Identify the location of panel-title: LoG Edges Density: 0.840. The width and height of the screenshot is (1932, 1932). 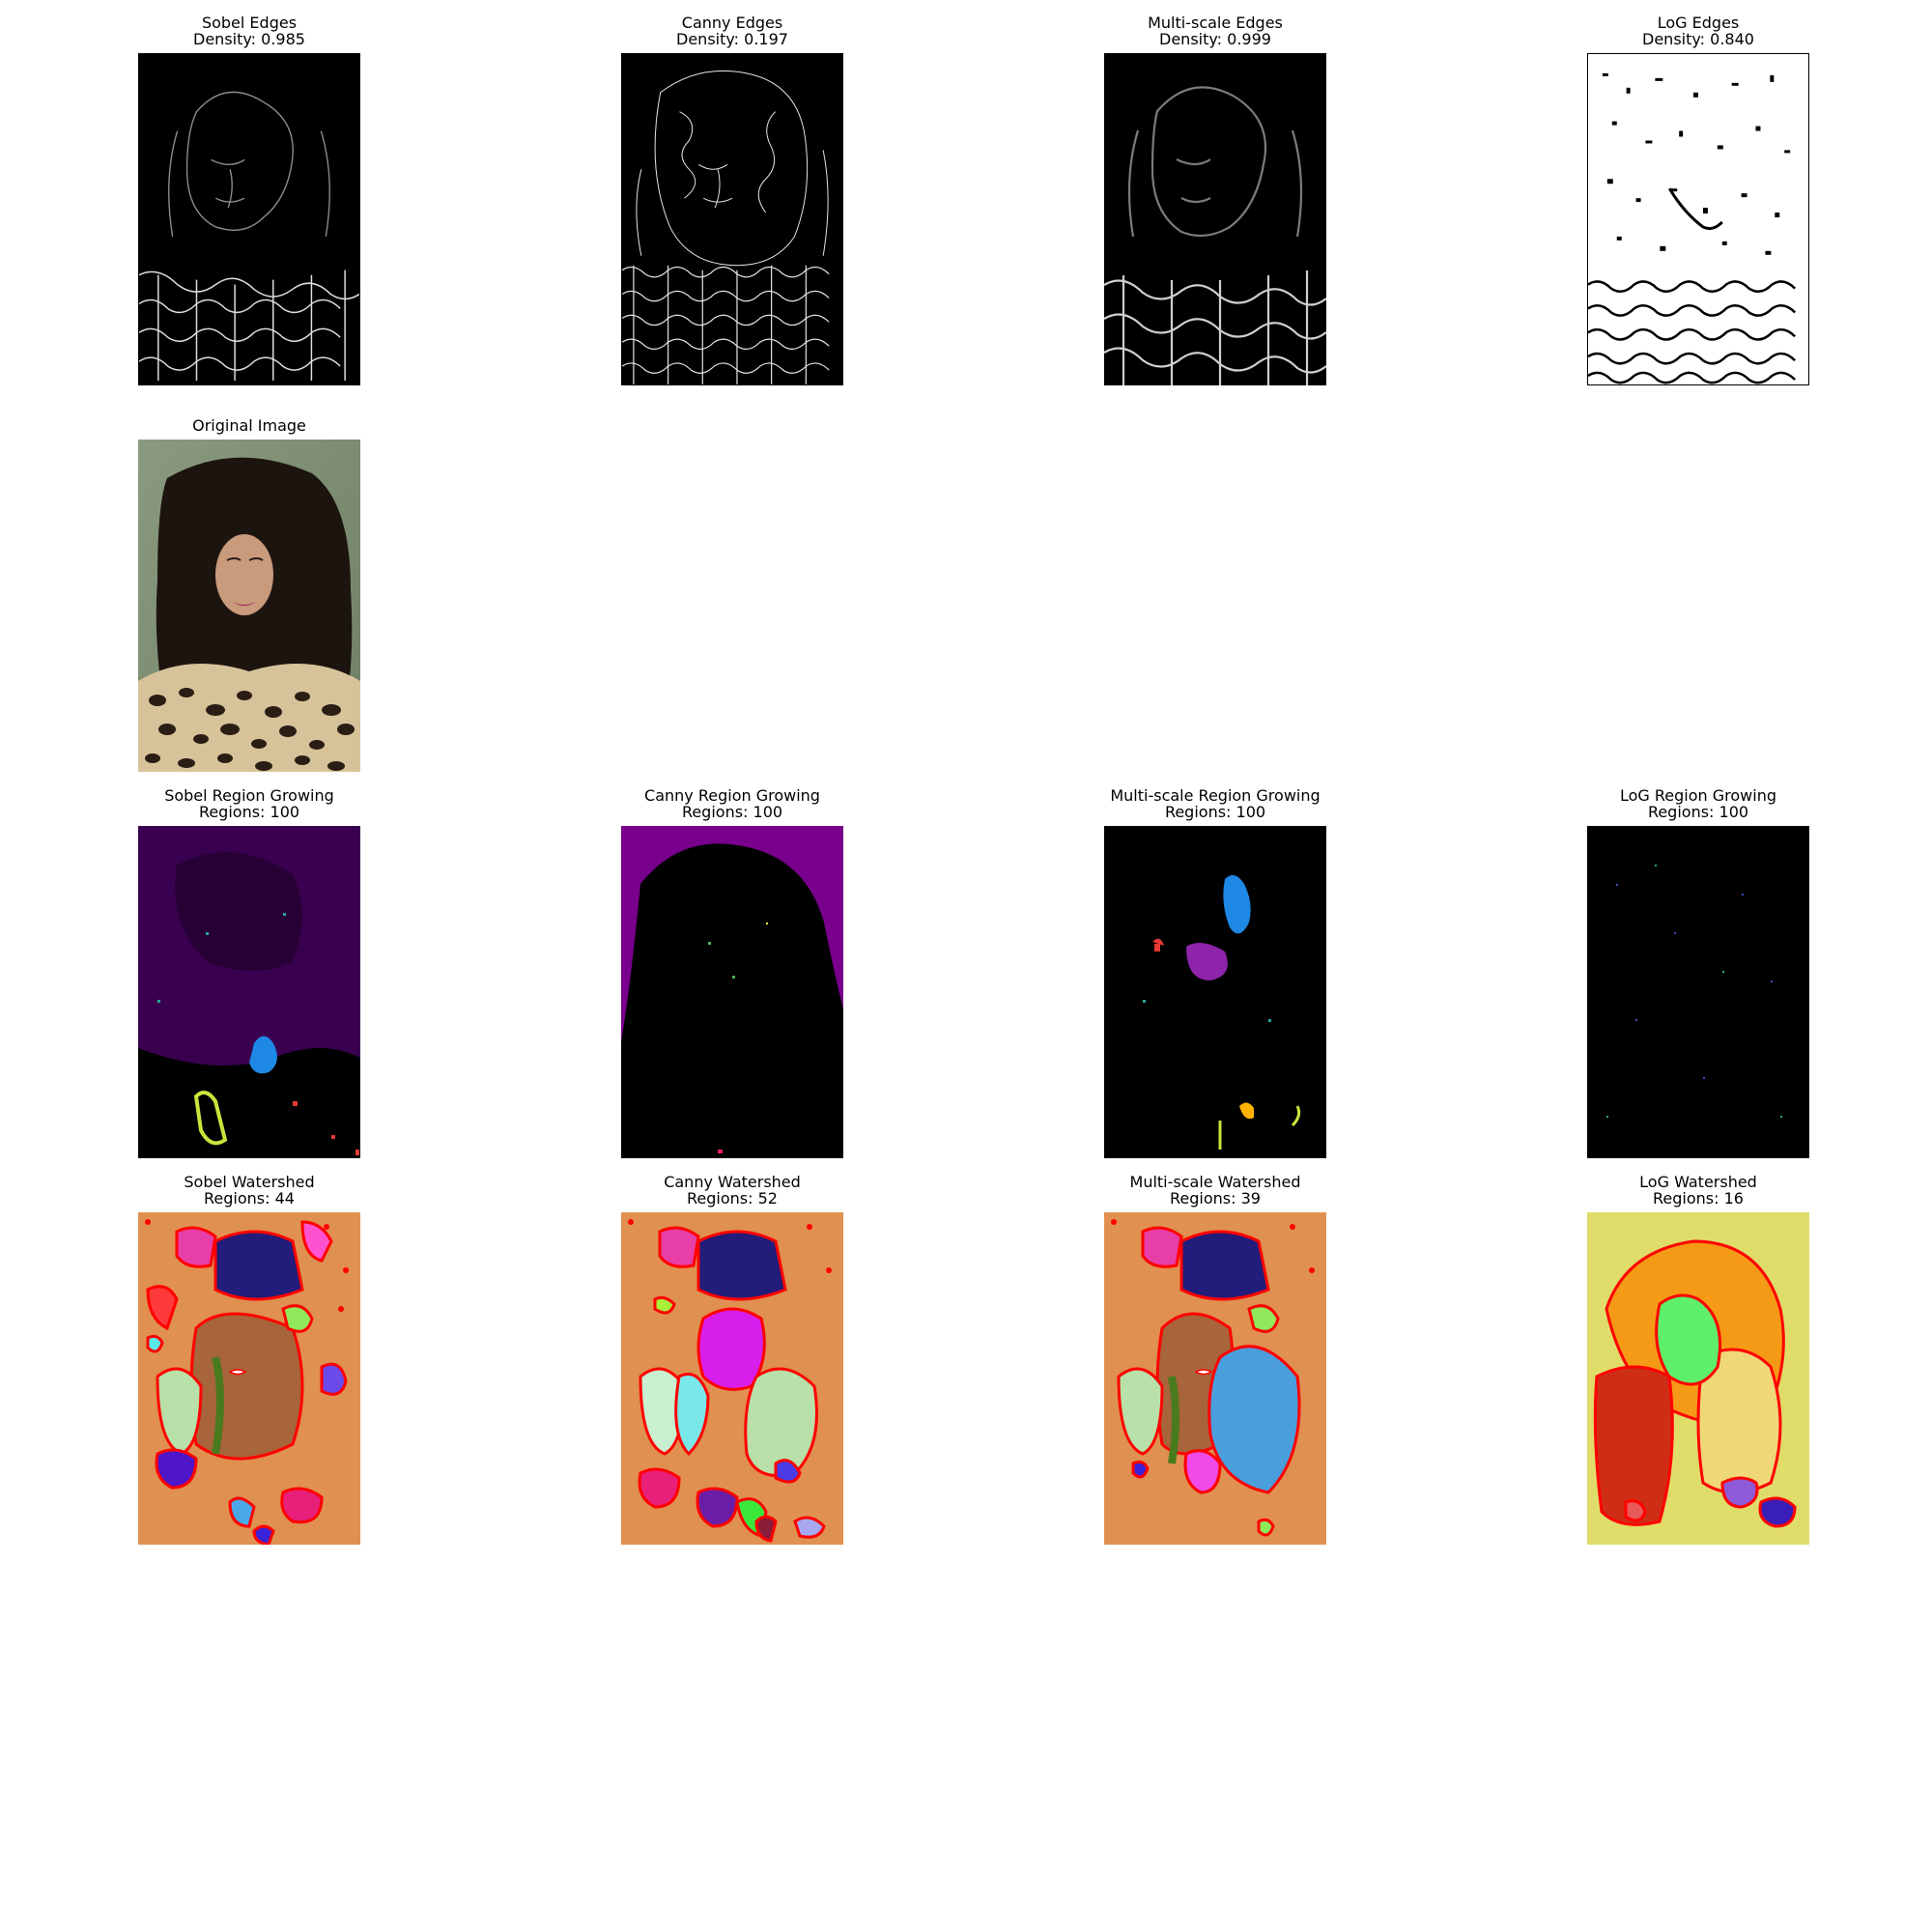
(1698, 30).